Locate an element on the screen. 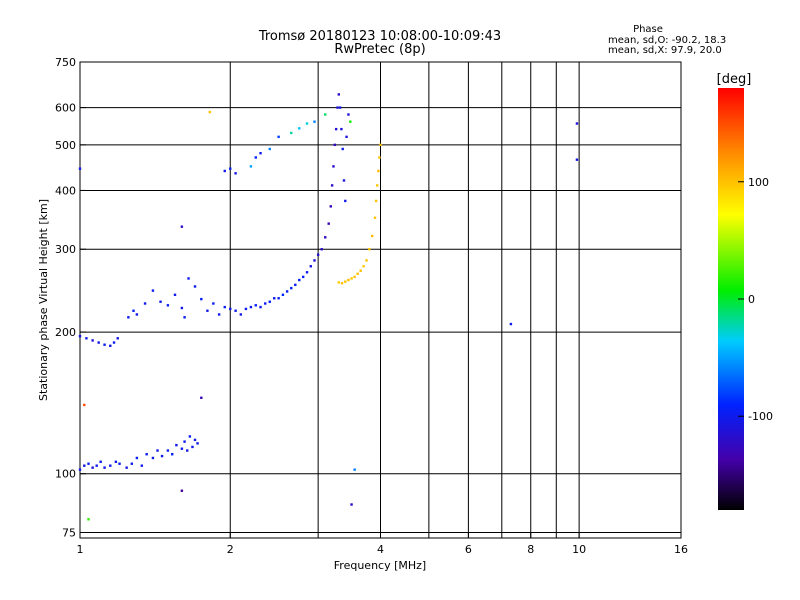 The height and width of the screenshot is (600, 800). y-tick-label: 500 is located at coordinates (65, 145).